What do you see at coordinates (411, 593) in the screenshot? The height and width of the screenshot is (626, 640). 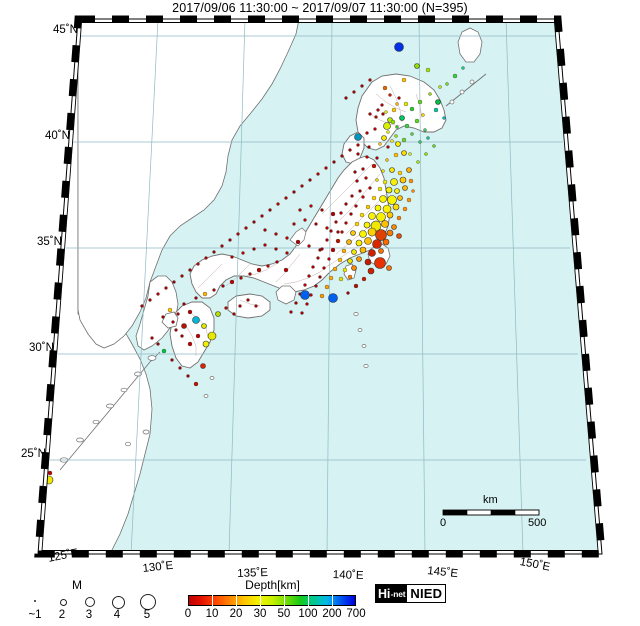 I see `hinet-nied-logo: Hi -net NIED` at bounding box center [411, 593].